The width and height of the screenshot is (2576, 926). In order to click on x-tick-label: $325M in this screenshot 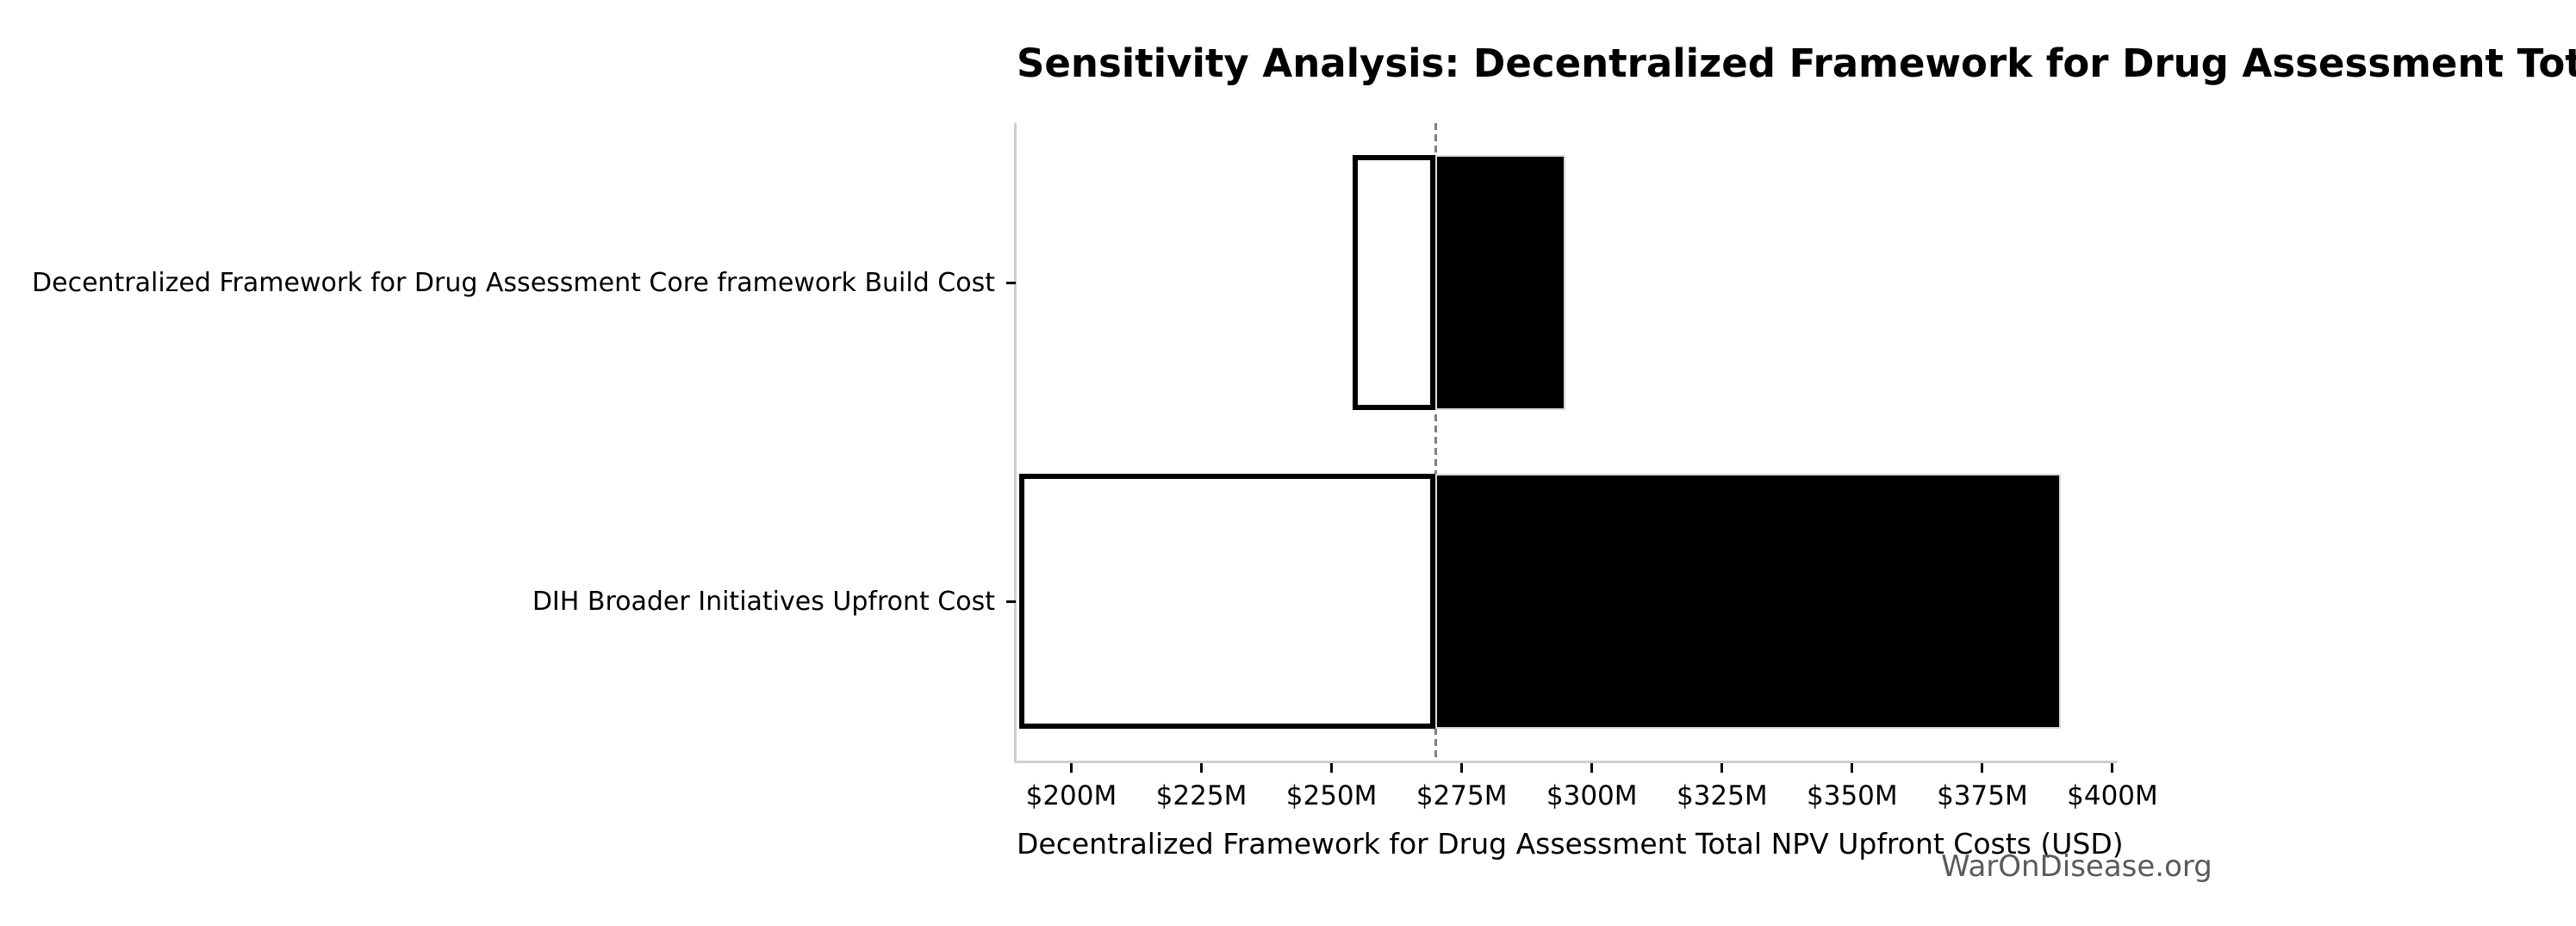, I will do `click(1722, 795)`.